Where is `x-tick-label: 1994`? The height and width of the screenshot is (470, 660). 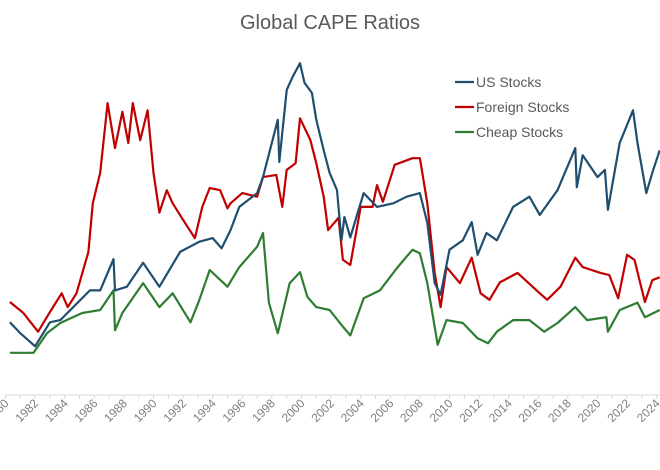
x-tick-label: 1994 is located at coordinates (204, 410).